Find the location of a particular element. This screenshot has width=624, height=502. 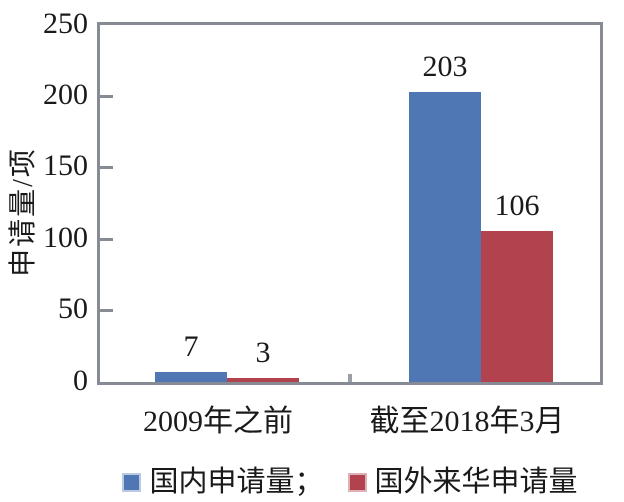

legend-swatch-series1 is located at coordinates (357, 482).